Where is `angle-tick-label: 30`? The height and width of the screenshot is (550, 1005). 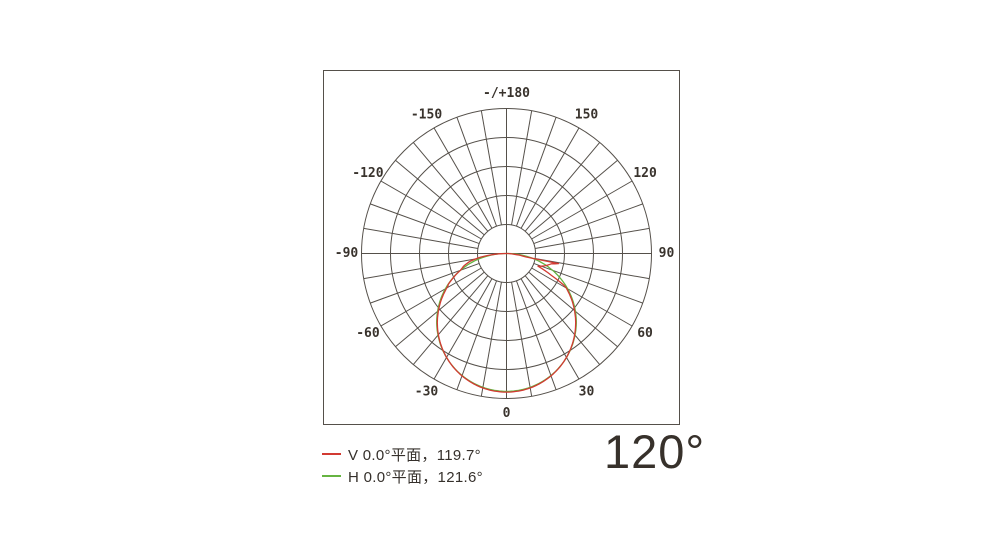
angle-tick-label: 30 is located at coordinates (587, 392).